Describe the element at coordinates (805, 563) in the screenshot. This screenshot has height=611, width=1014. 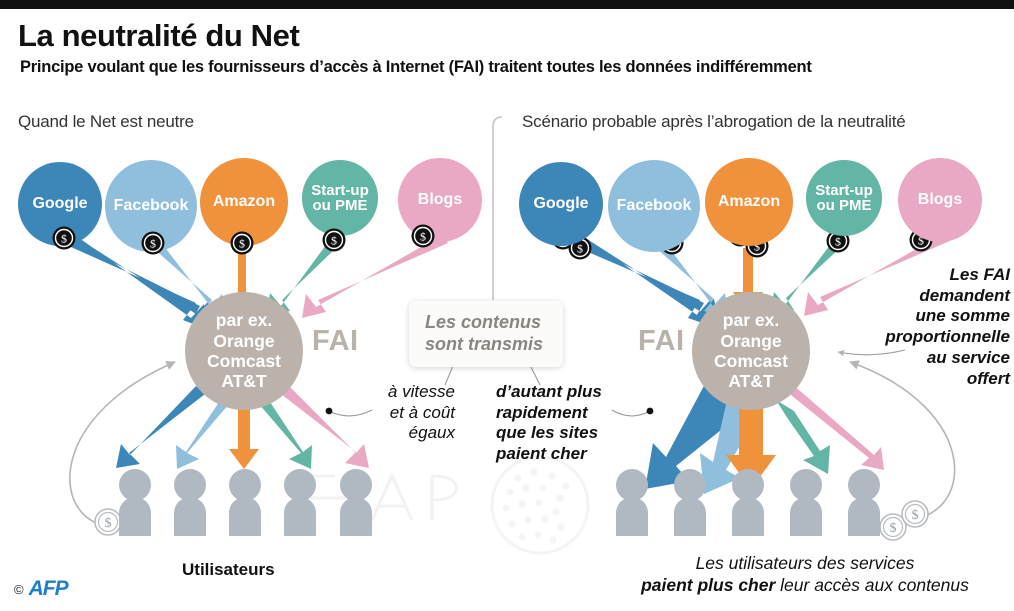
I see `bottom-note-line-1: Les utilisateurs des services` at that location.